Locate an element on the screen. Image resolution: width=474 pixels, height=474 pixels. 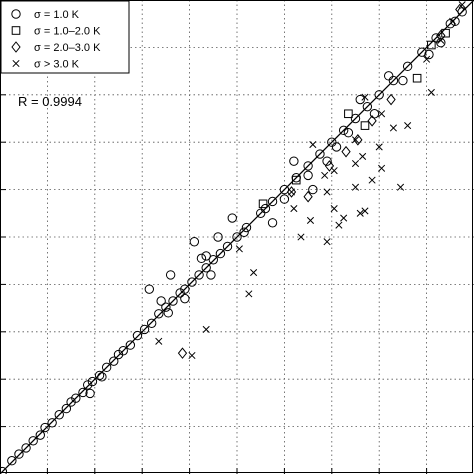
legend-marker-circle is located at coordinates (16, 14).